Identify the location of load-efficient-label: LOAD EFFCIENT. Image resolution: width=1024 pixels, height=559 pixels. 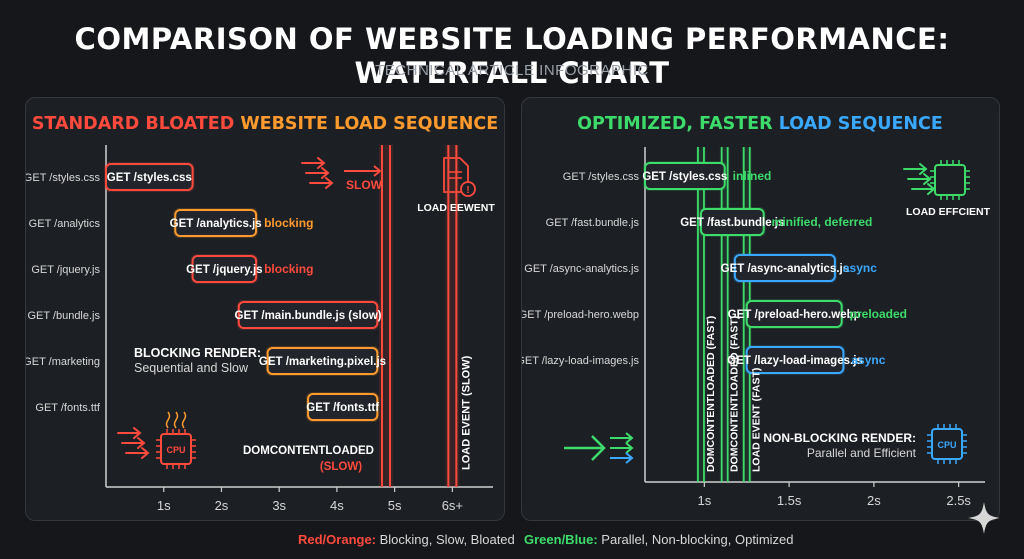
(948, 212).